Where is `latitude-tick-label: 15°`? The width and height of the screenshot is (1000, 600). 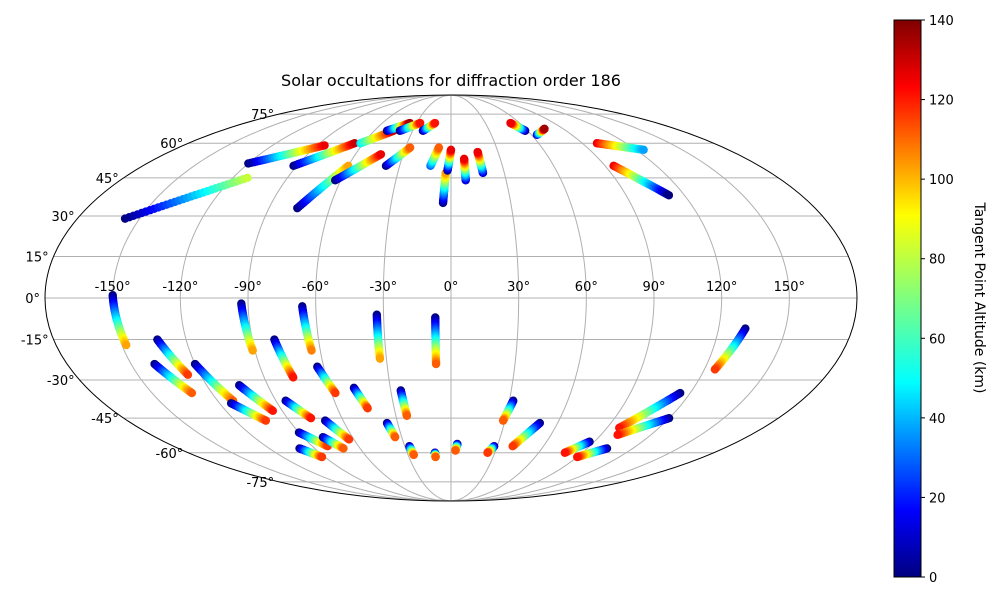 latitude-tick-label: 15° is located at coordinates (37, 257).